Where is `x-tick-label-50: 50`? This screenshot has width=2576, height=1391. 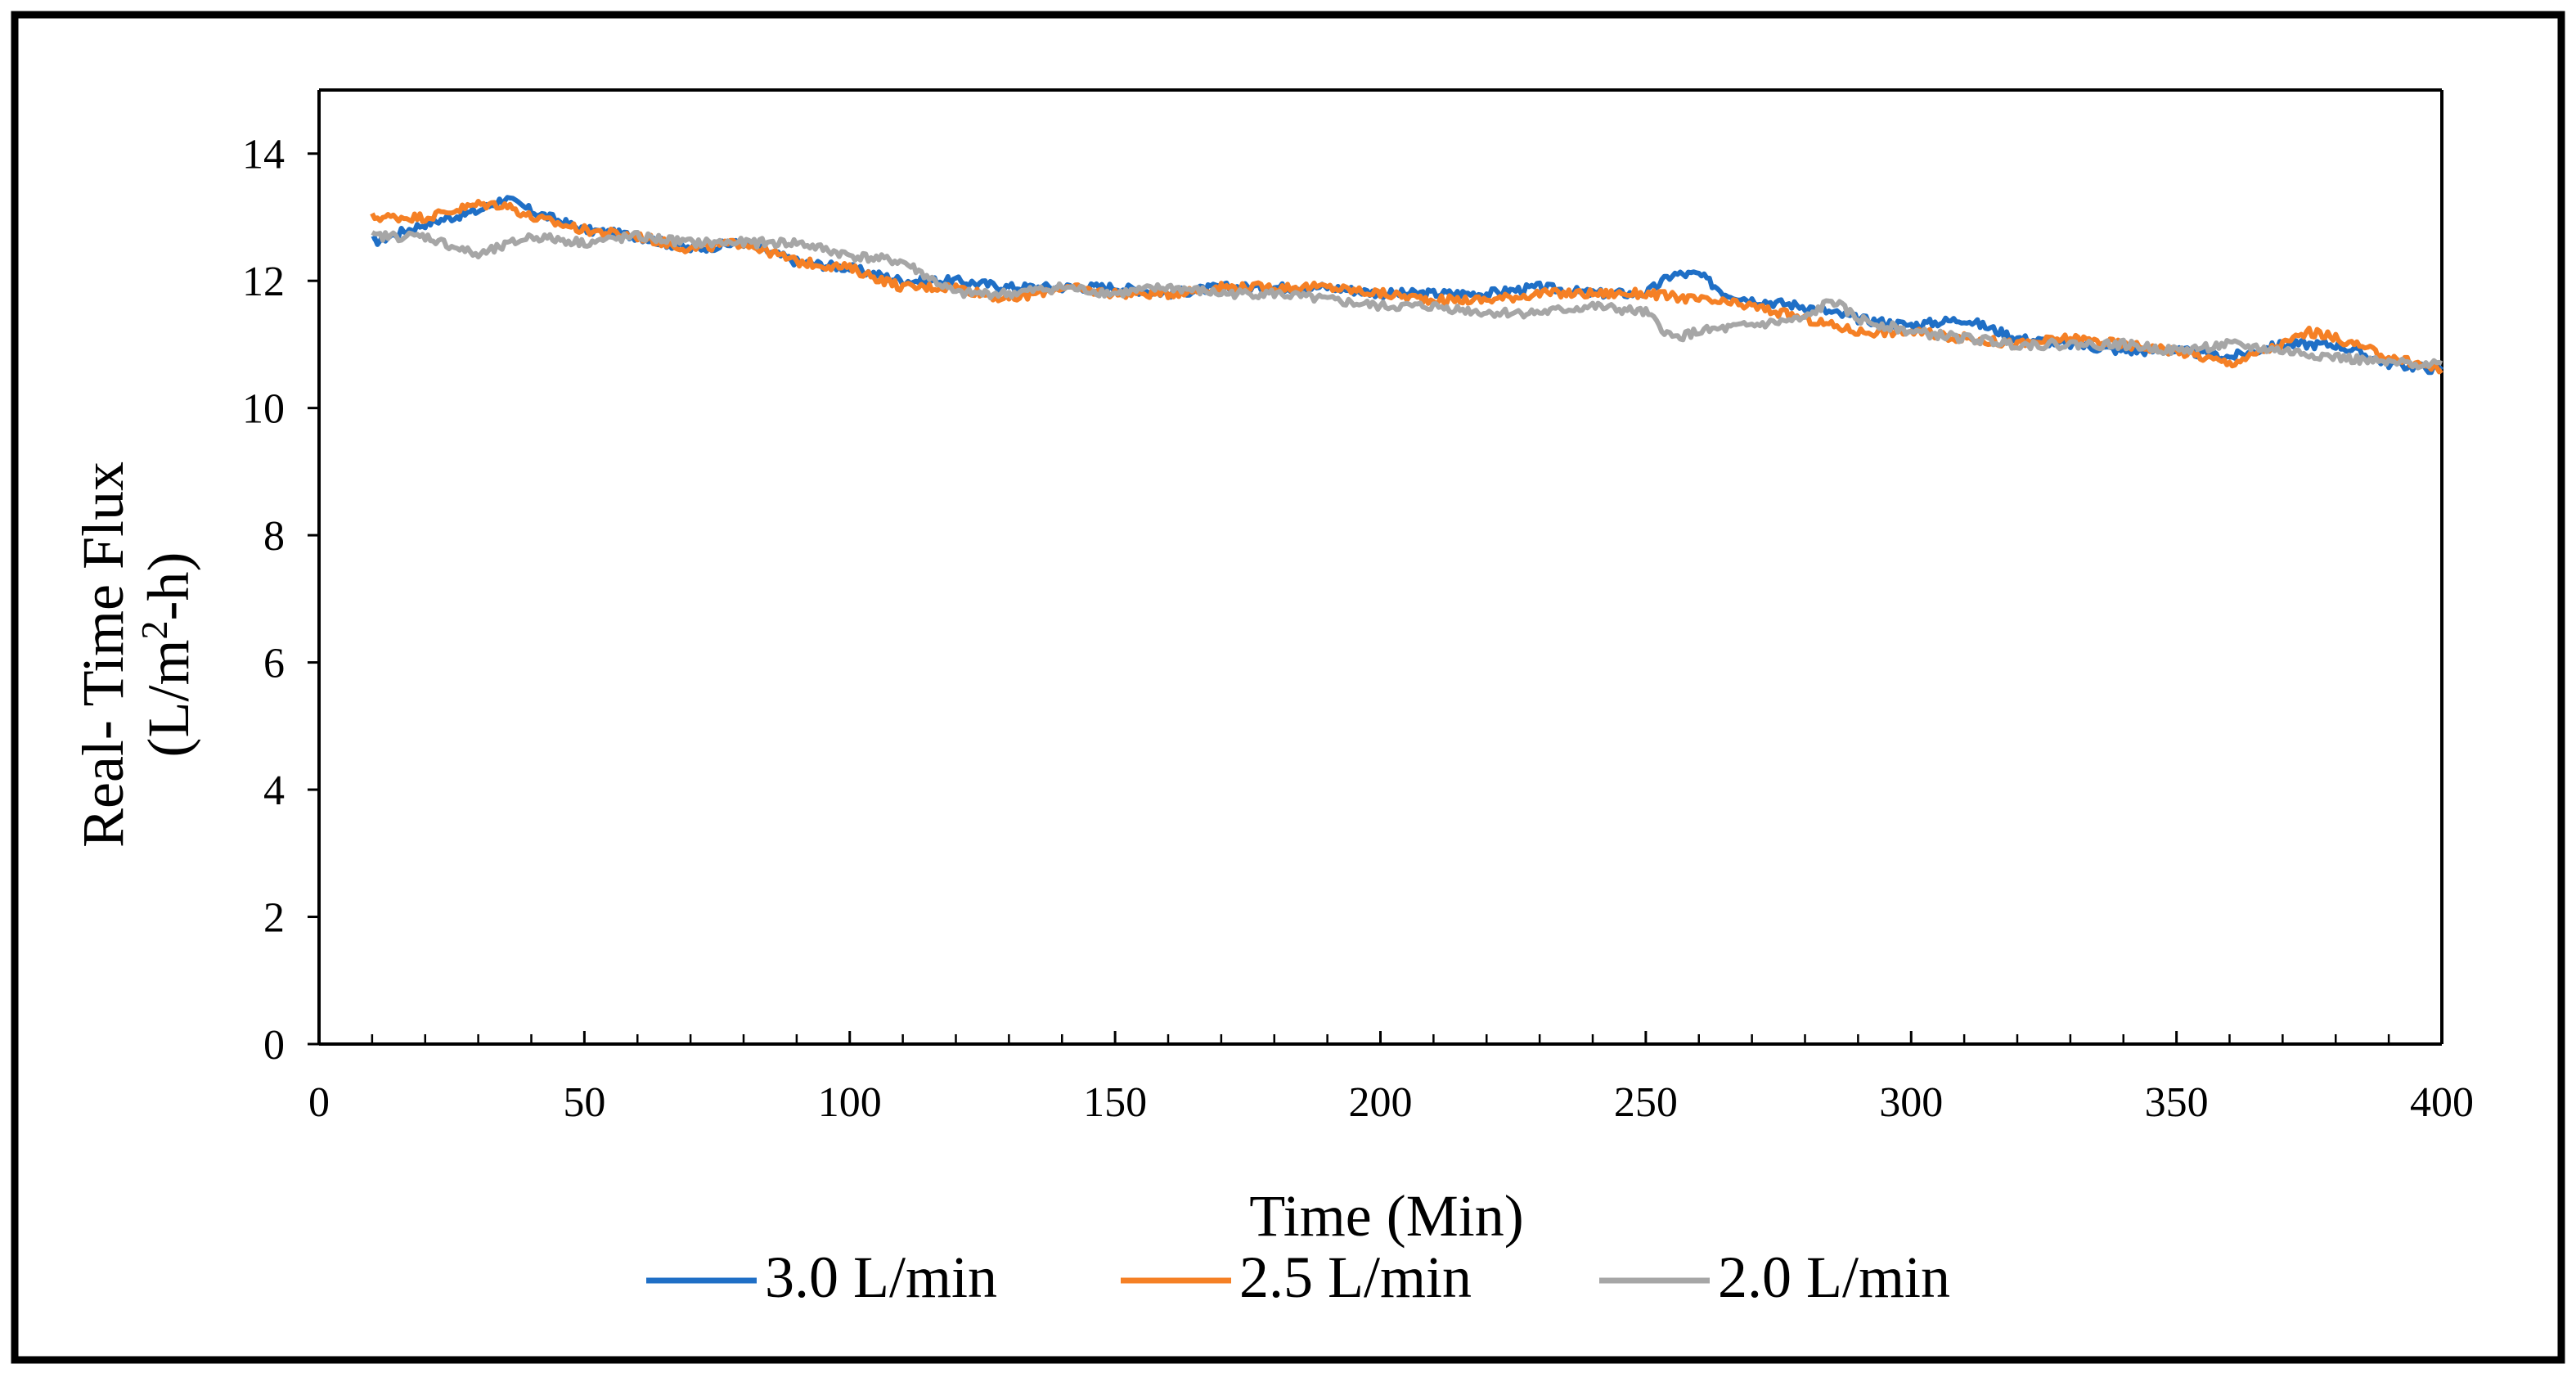 x-tick-label-50: 50 is located at coordinates (584, 1103).